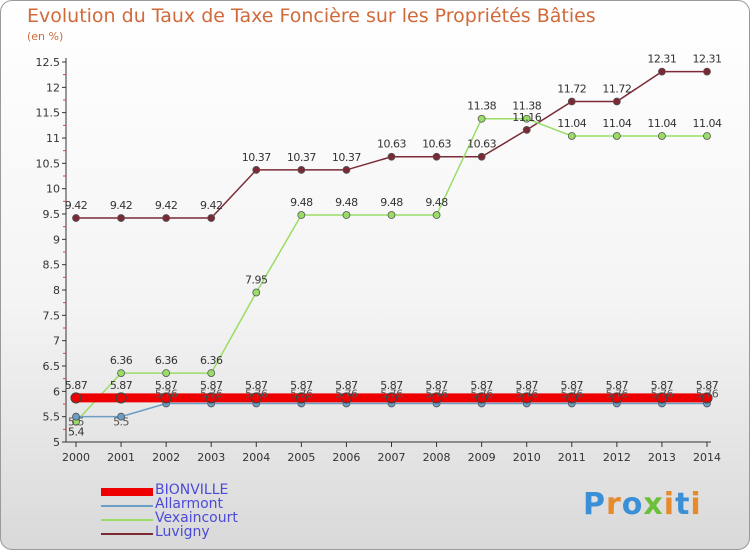  Describe the element at coordinates (56, 341) in the screenshot. I see `y-tick-label: 7` at that location.